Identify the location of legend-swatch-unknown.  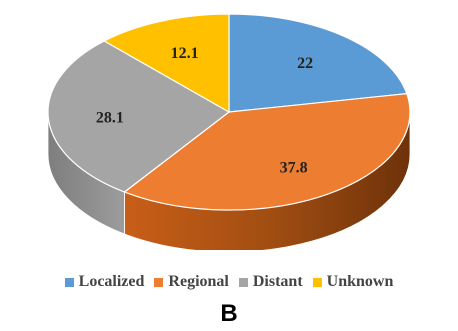
(317, 282).